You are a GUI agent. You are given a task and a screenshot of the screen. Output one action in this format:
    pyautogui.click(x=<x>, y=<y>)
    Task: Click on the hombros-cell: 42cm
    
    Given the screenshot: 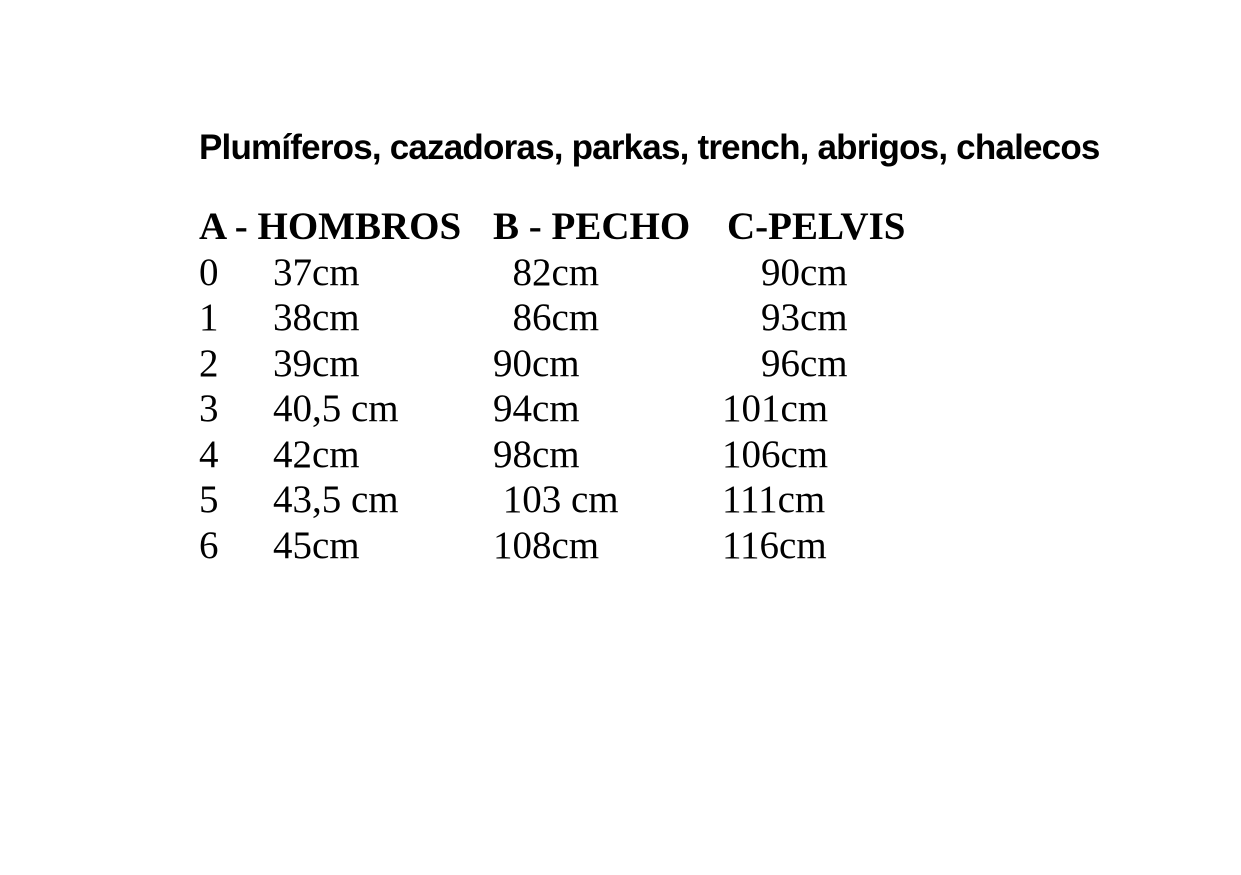 What is the action you would take?
    pyautogui.click(x=316, y=454)
    